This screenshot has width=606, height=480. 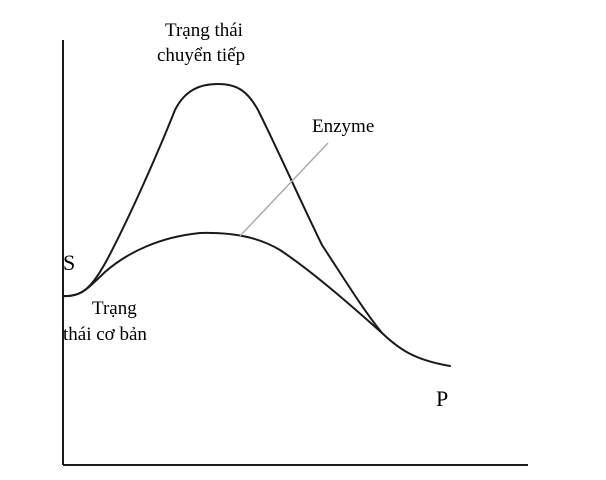 I want to click on ground-state-label-line1: Trạng, so click(x=114, y=308).